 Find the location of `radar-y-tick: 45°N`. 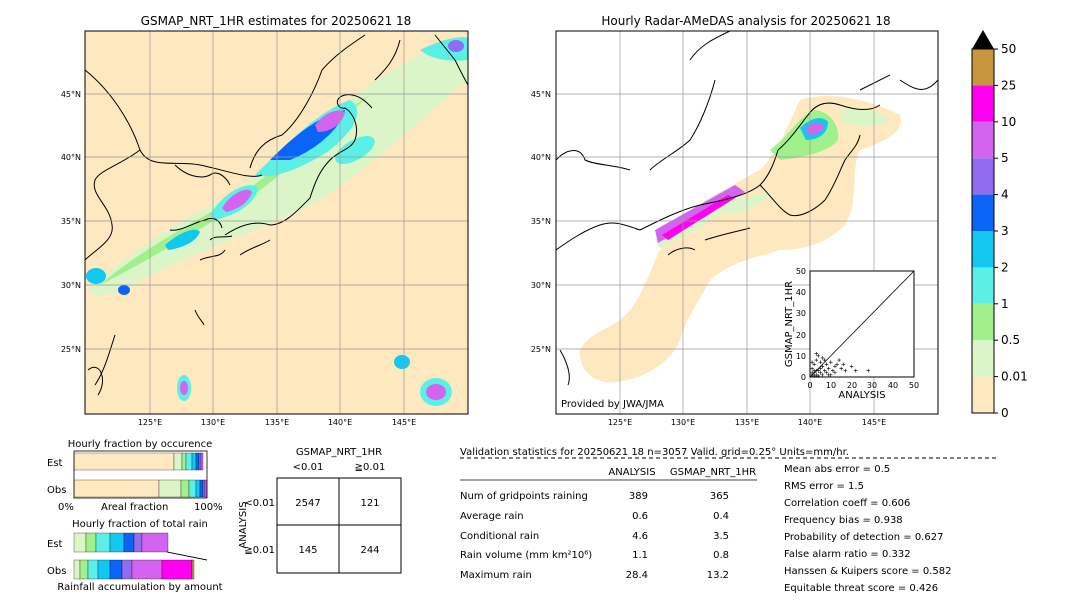

radar-y-tick: 45°N is located at coordinates (541, 94).